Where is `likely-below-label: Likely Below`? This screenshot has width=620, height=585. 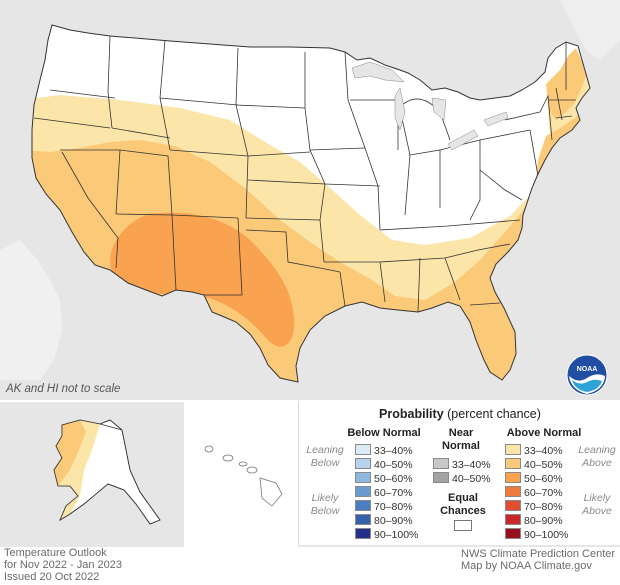 likely-below-label: Likely Below is located at coordinates (325, 504).